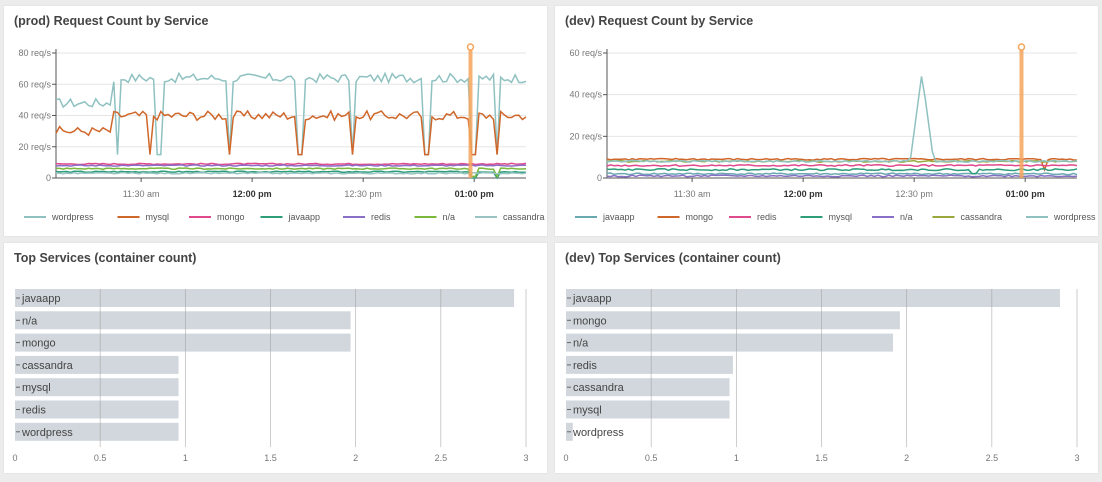 The image size is (1102, 482). I want to click on bar-wordpress, so click(97, 431).